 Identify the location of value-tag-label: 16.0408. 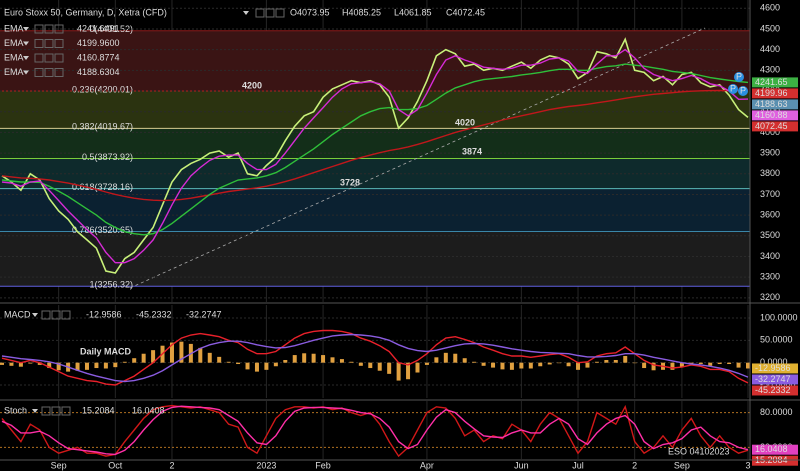
(771, 449).